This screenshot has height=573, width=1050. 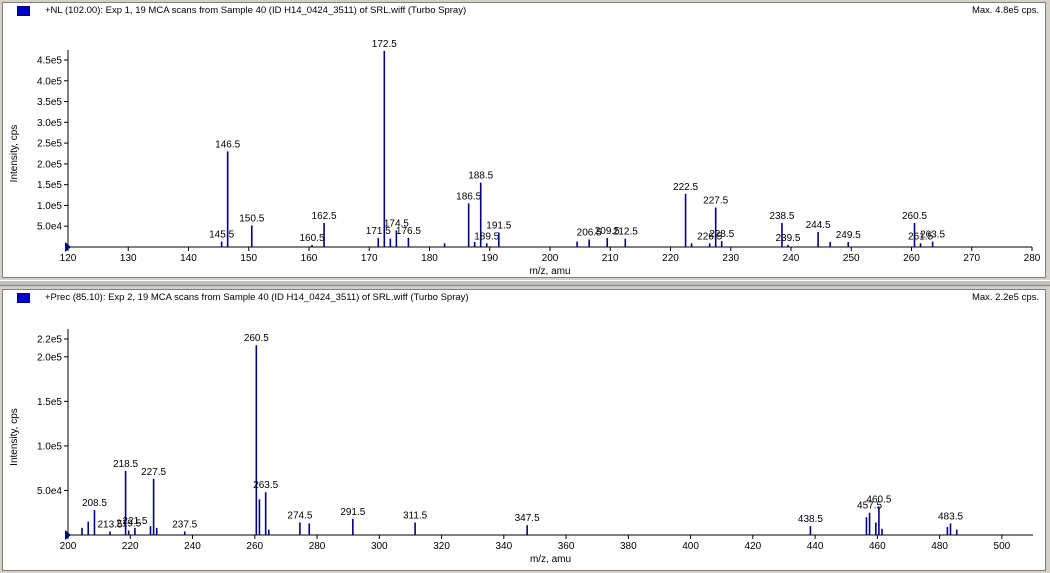 What do you see at coordinates (324, 216) in the screenshot?
I see `peak-label: 162.5` at bounding box center [324, 216].